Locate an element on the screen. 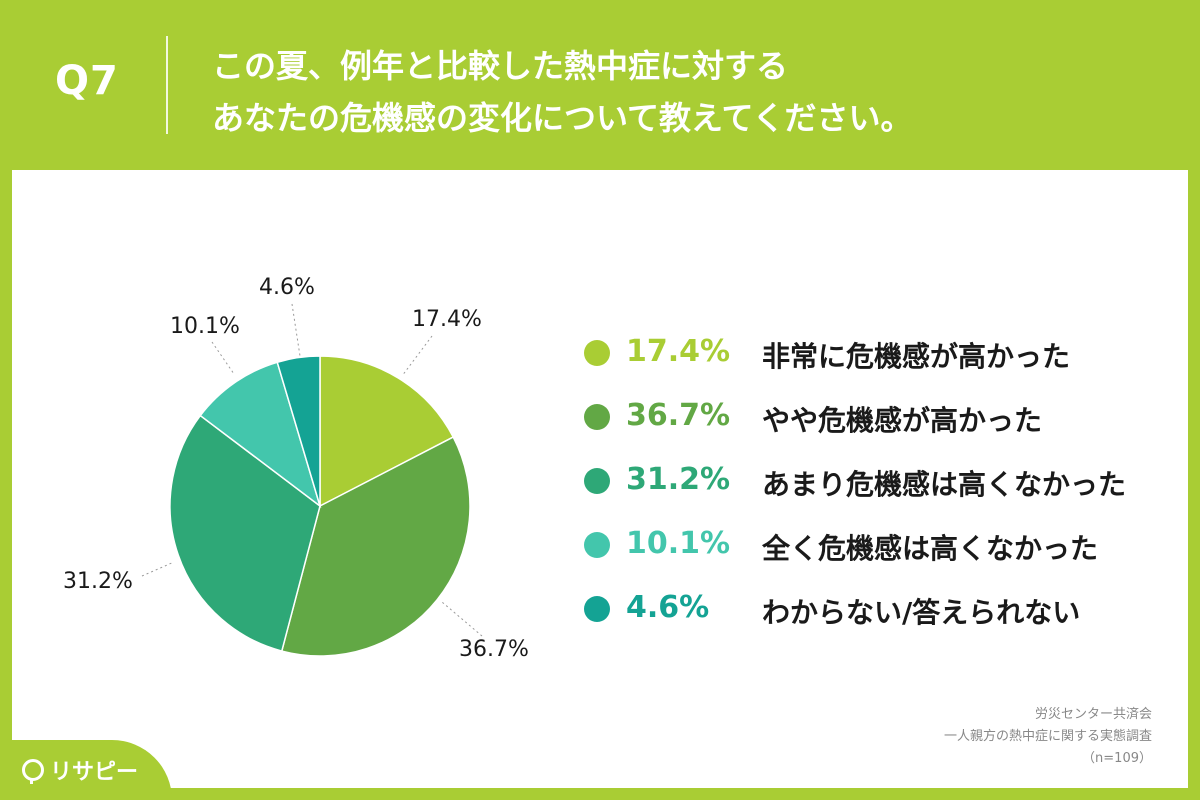  slice-label-4: 10.1% is located at coordinates (205, 326).